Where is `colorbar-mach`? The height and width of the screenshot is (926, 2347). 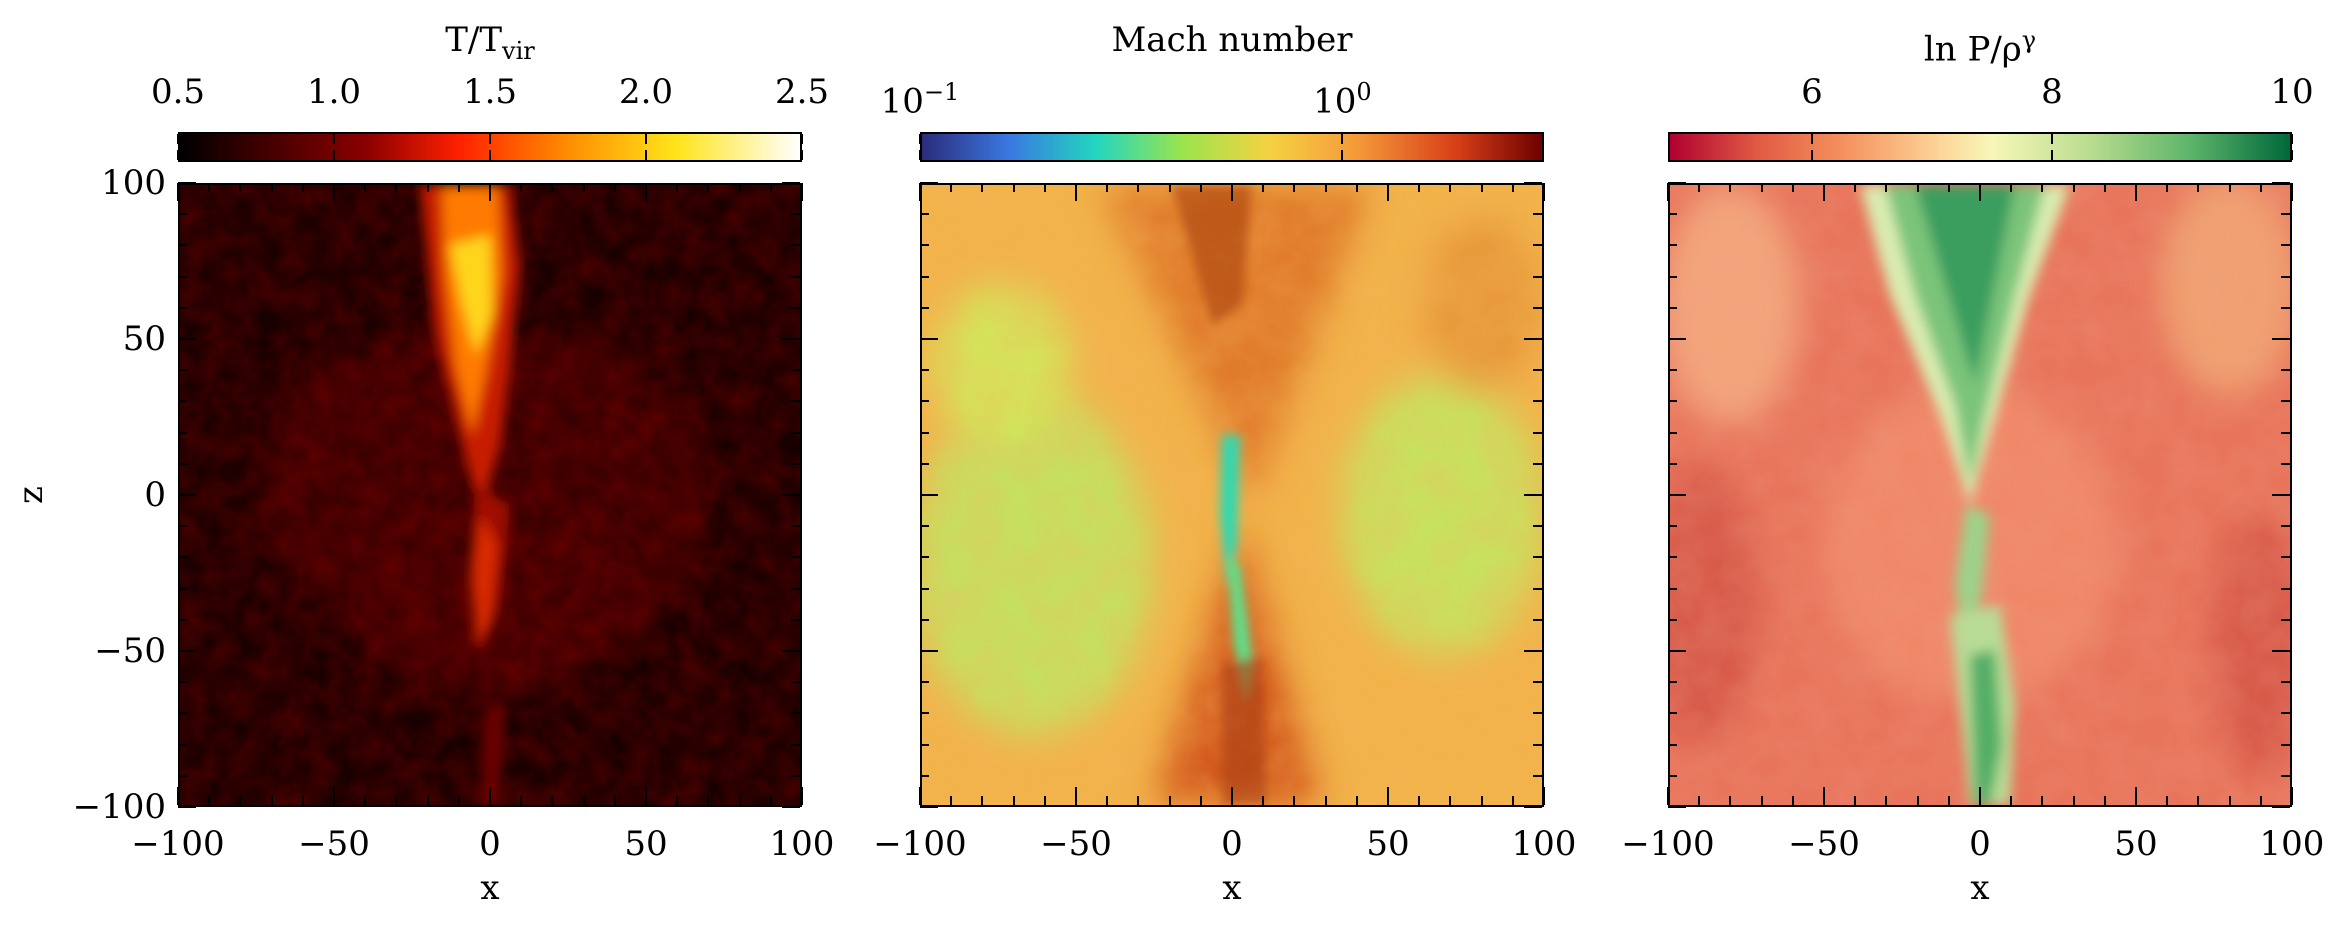 colorbar-mach is located at coordinates (1232, 147).